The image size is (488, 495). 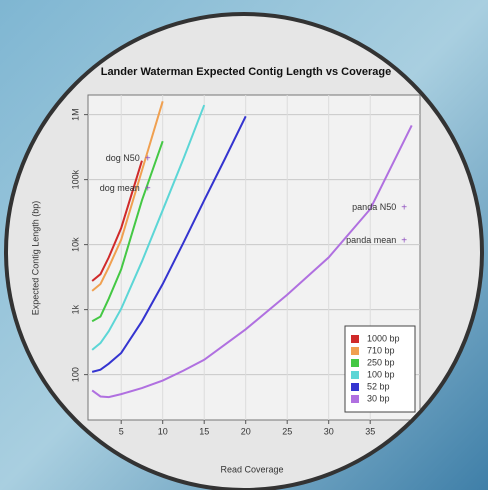 What do you see at coordinates (75, 309) in the screenshot?
I see `y-tick-label: 1k` at bounding box center [75, 309].